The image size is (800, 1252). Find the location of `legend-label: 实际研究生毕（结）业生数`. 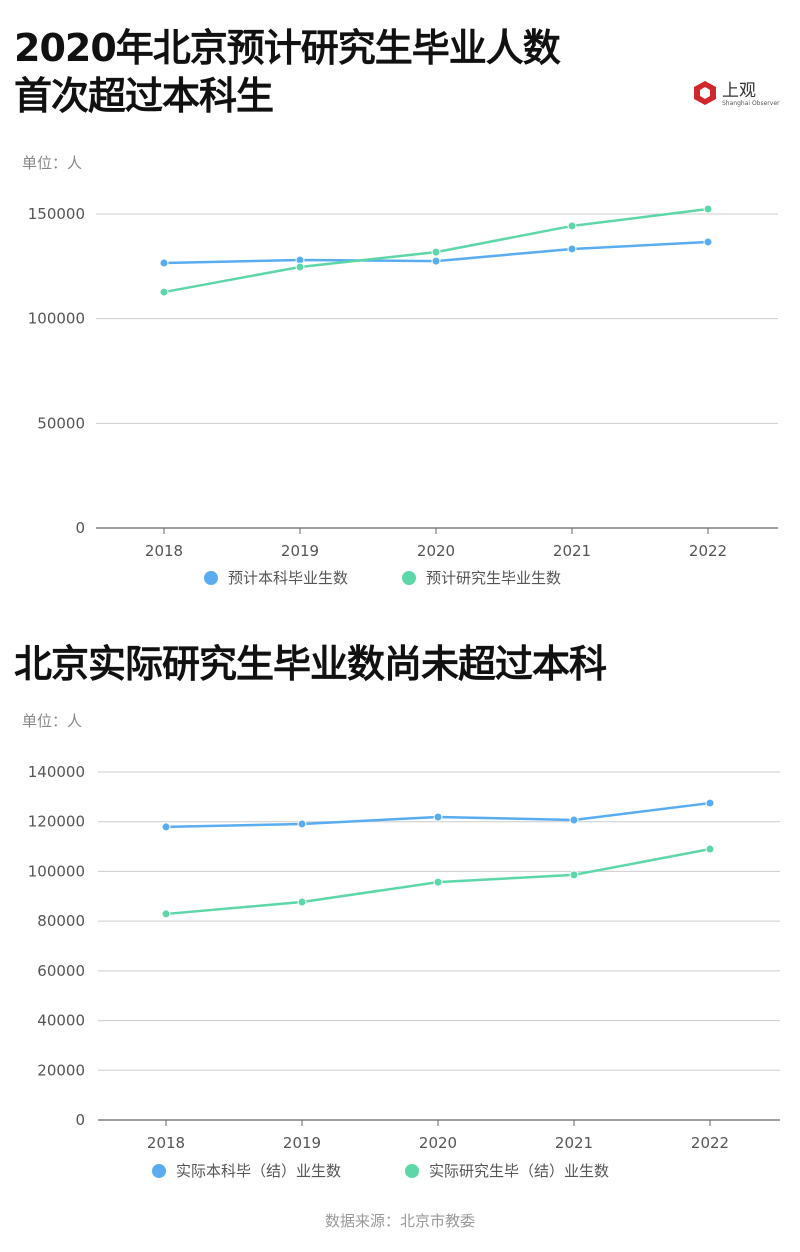

legend-label: 实际研究生毕（结）业生数 is located at coordinates (519, 1171).